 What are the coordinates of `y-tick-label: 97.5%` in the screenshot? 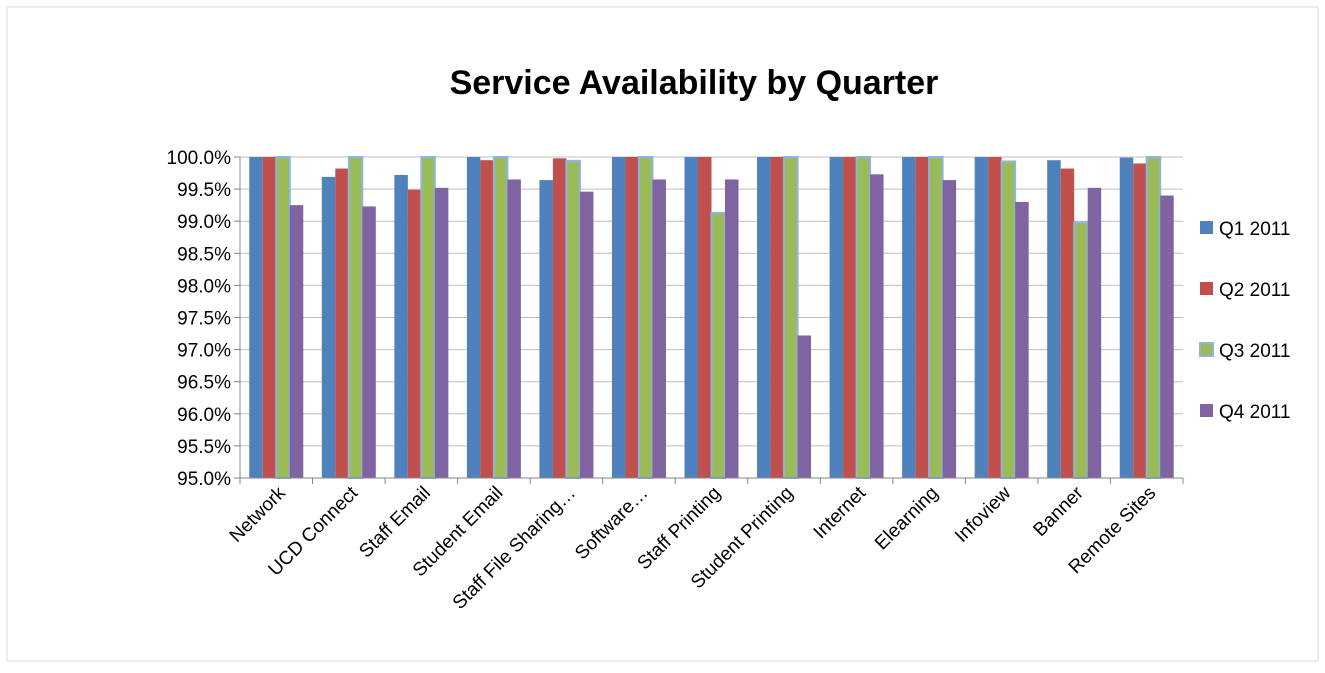 It's located at (204, 319).